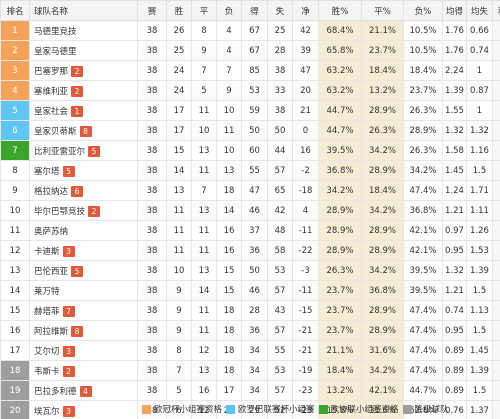  Describe the element at coordinates (280, 150) in the screenshot. I see `goals-against-cell: 44` at that location.